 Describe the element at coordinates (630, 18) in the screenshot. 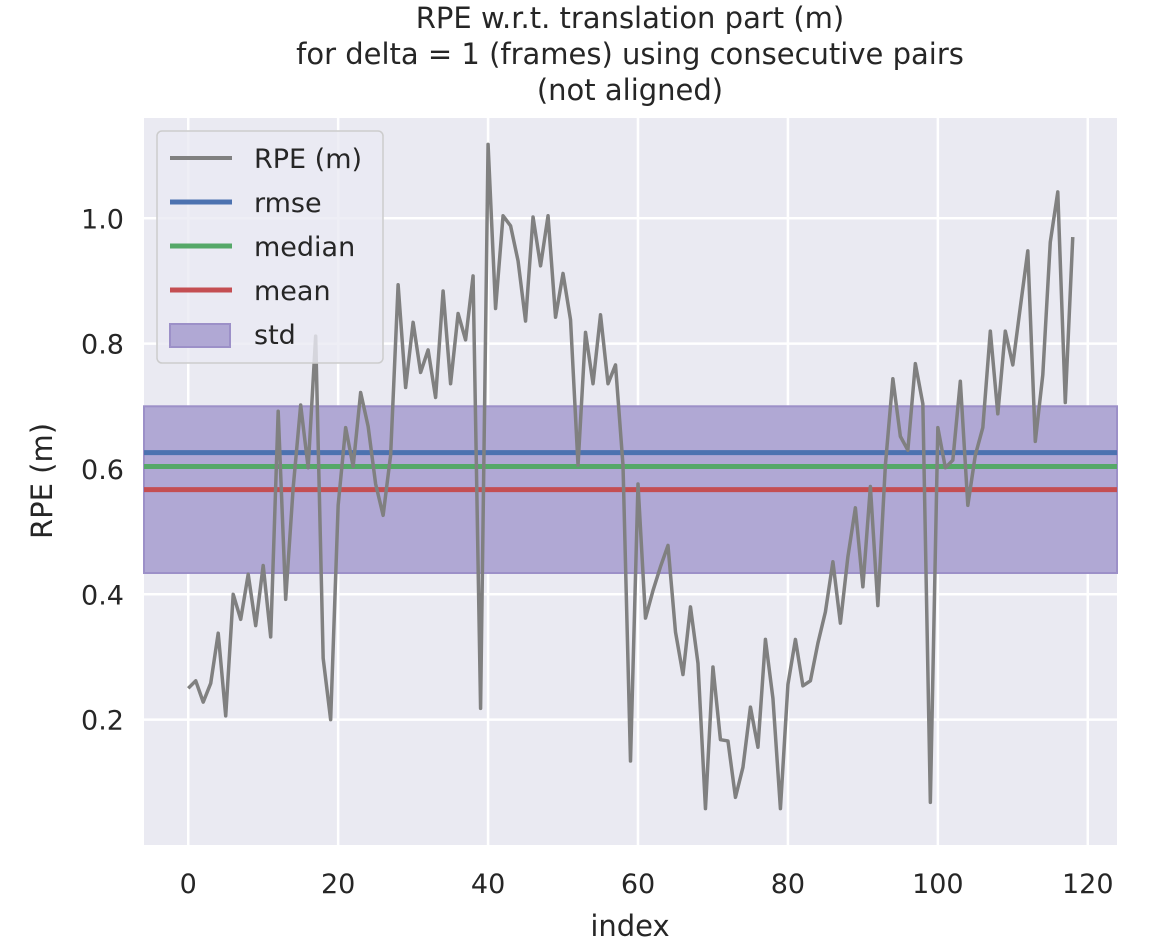

I see `chart-title: RPE w.r.t. translation part (m)` at that location.